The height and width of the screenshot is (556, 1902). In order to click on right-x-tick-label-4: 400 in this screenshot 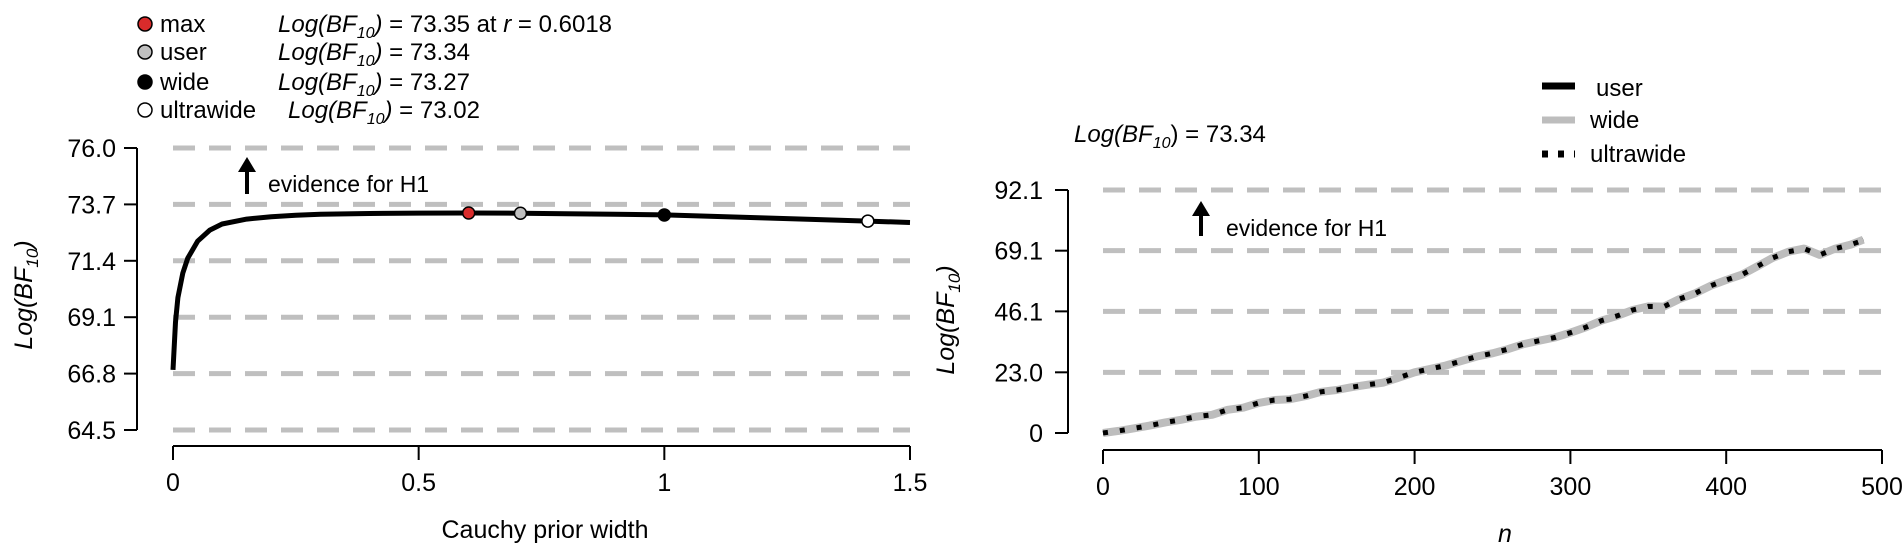, I will do `click(1726, 487)`.